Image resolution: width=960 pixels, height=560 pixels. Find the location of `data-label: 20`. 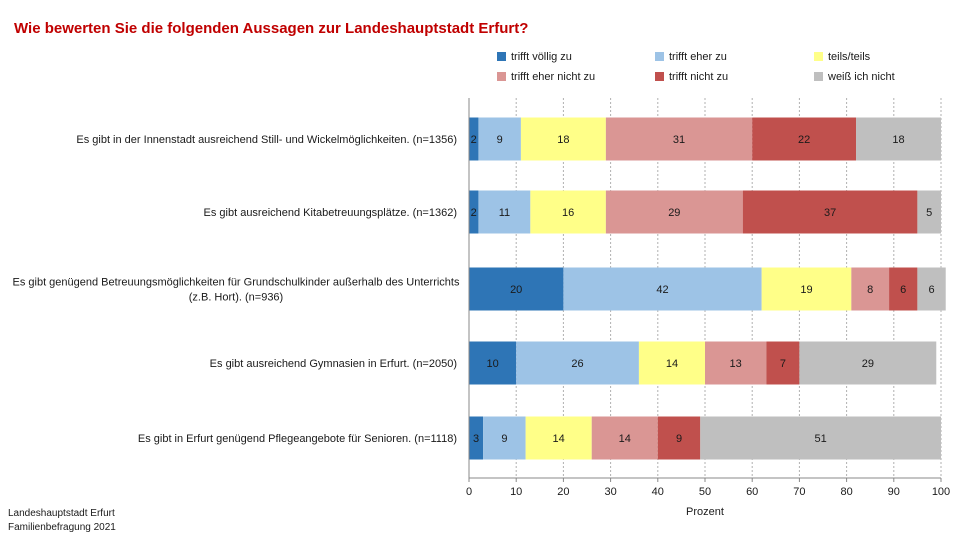

data-label: 20 is located at coordinates (516, 290).